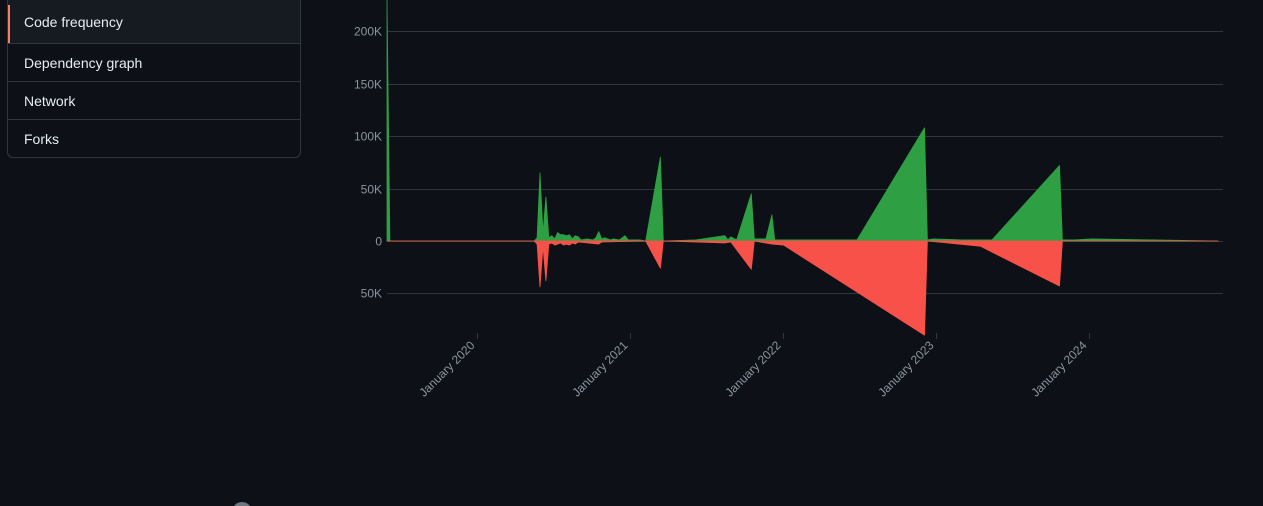 Image resolution: width=1263 pixels, height=506 pixels. What do you see at coordinates (41, 139) in the screenshot?
I see `sidebar-item-label: Forks` at bounding box center [41, 139].